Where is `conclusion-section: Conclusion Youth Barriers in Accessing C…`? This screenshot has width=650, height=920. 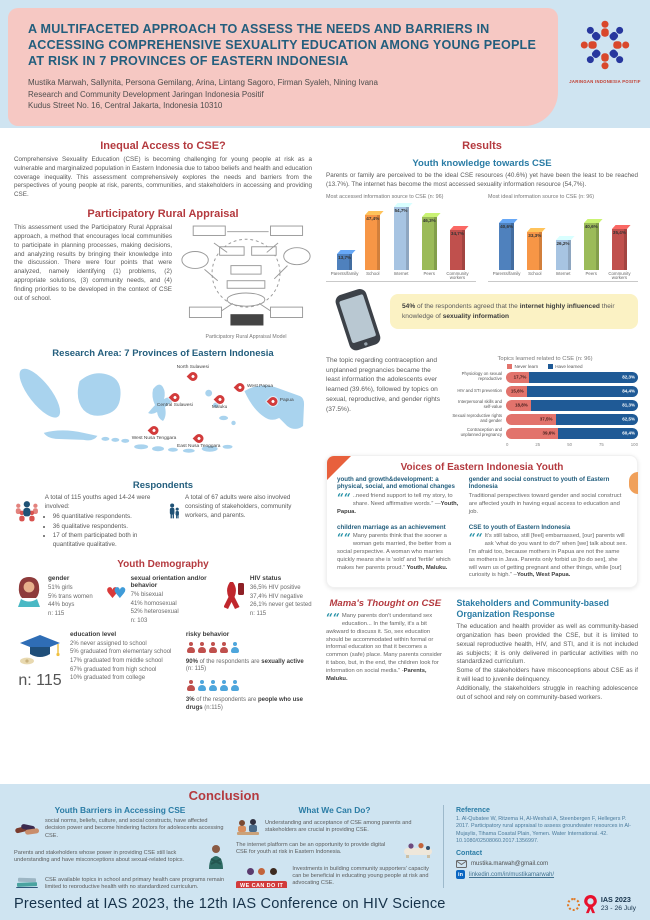 conclusion-section: Conclusion Youth Barriers in Accessing C… is located at coordinates (325, 841).